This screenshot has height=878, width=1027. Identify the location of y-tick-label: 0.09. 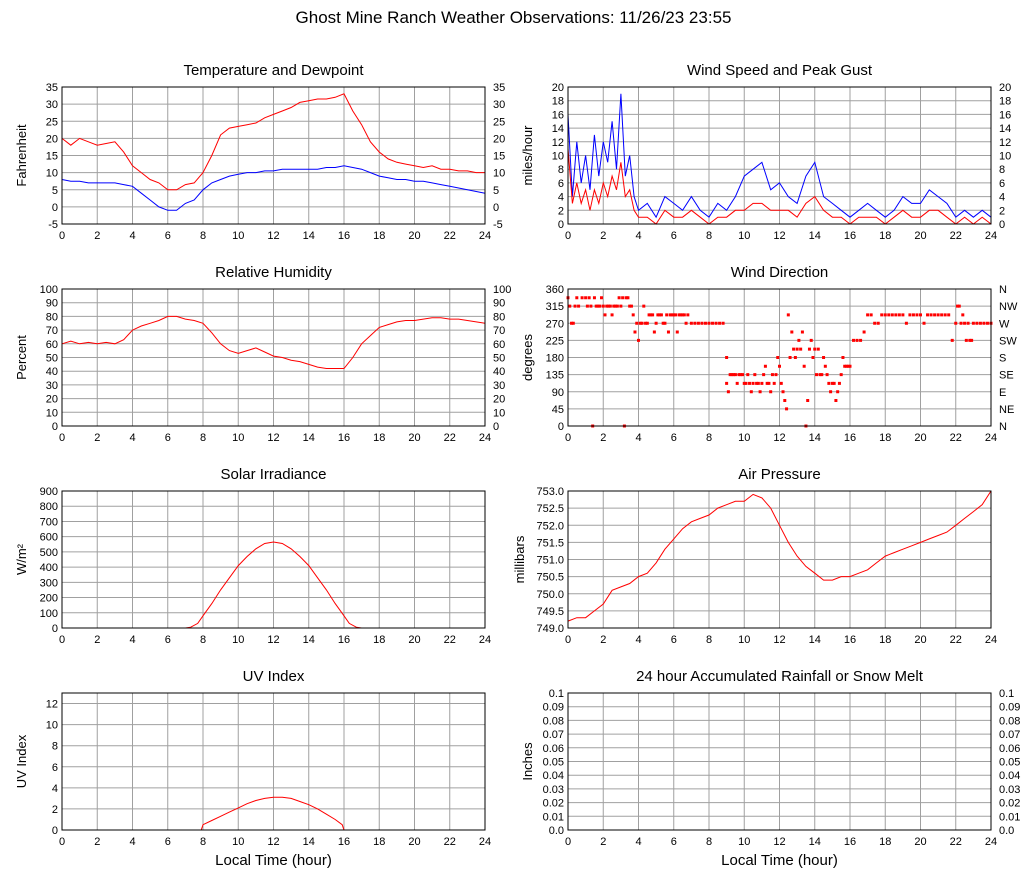
(553, 708).